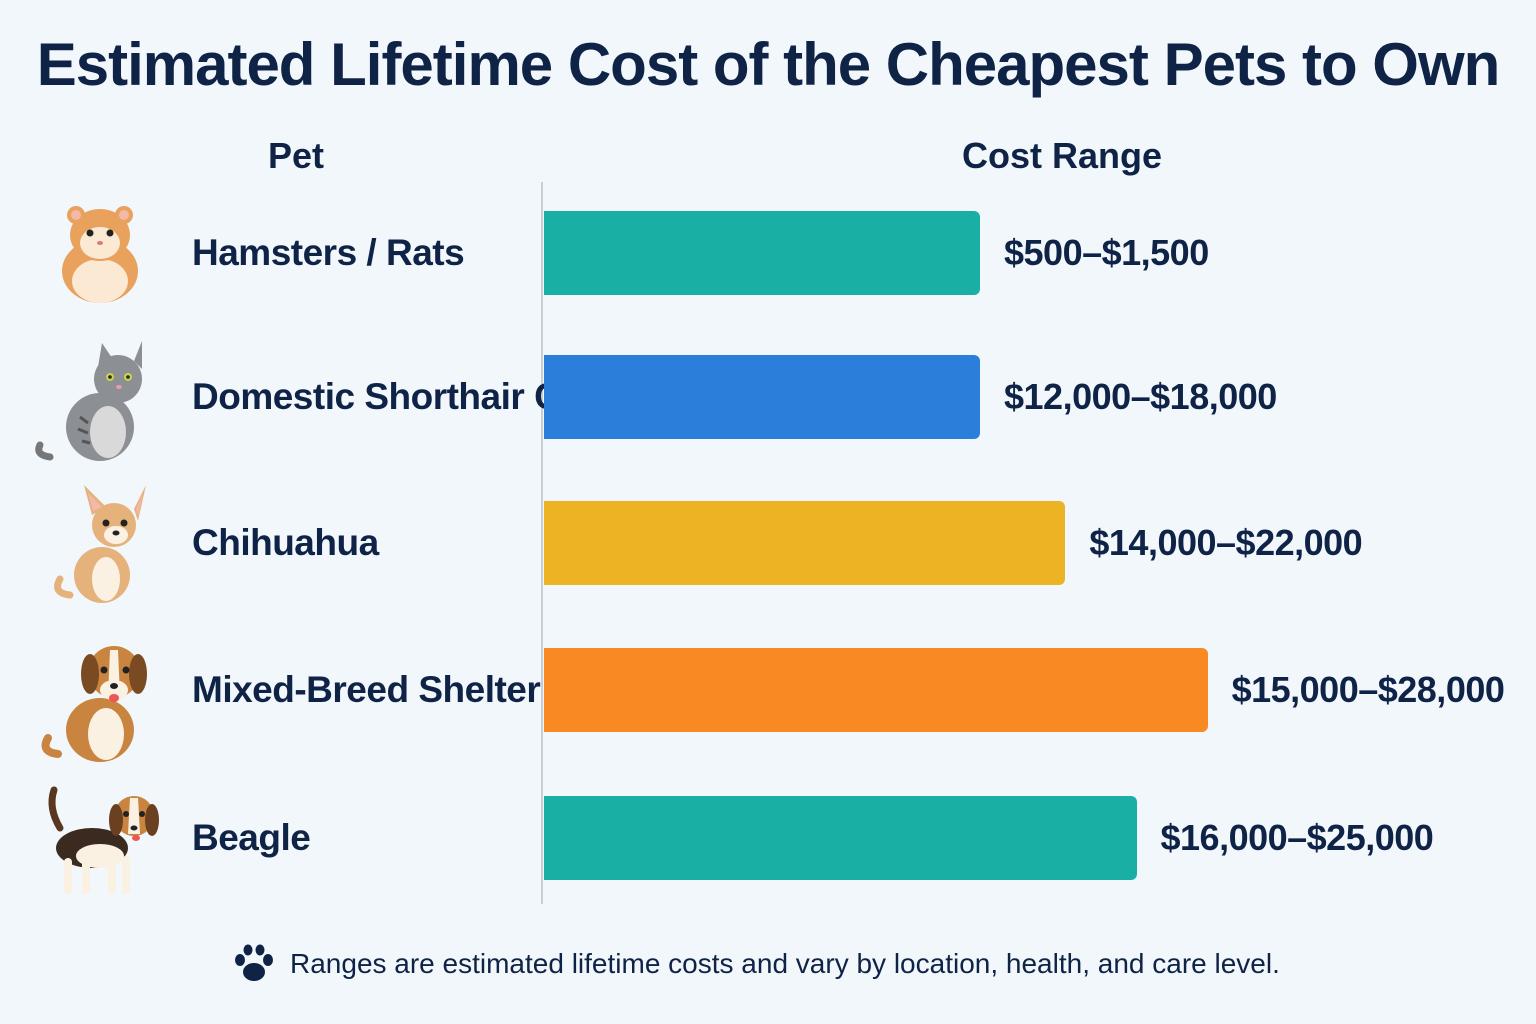 The image size is (1536, 1024). I want to click on shelter-dog-icon, so click(100, 696).